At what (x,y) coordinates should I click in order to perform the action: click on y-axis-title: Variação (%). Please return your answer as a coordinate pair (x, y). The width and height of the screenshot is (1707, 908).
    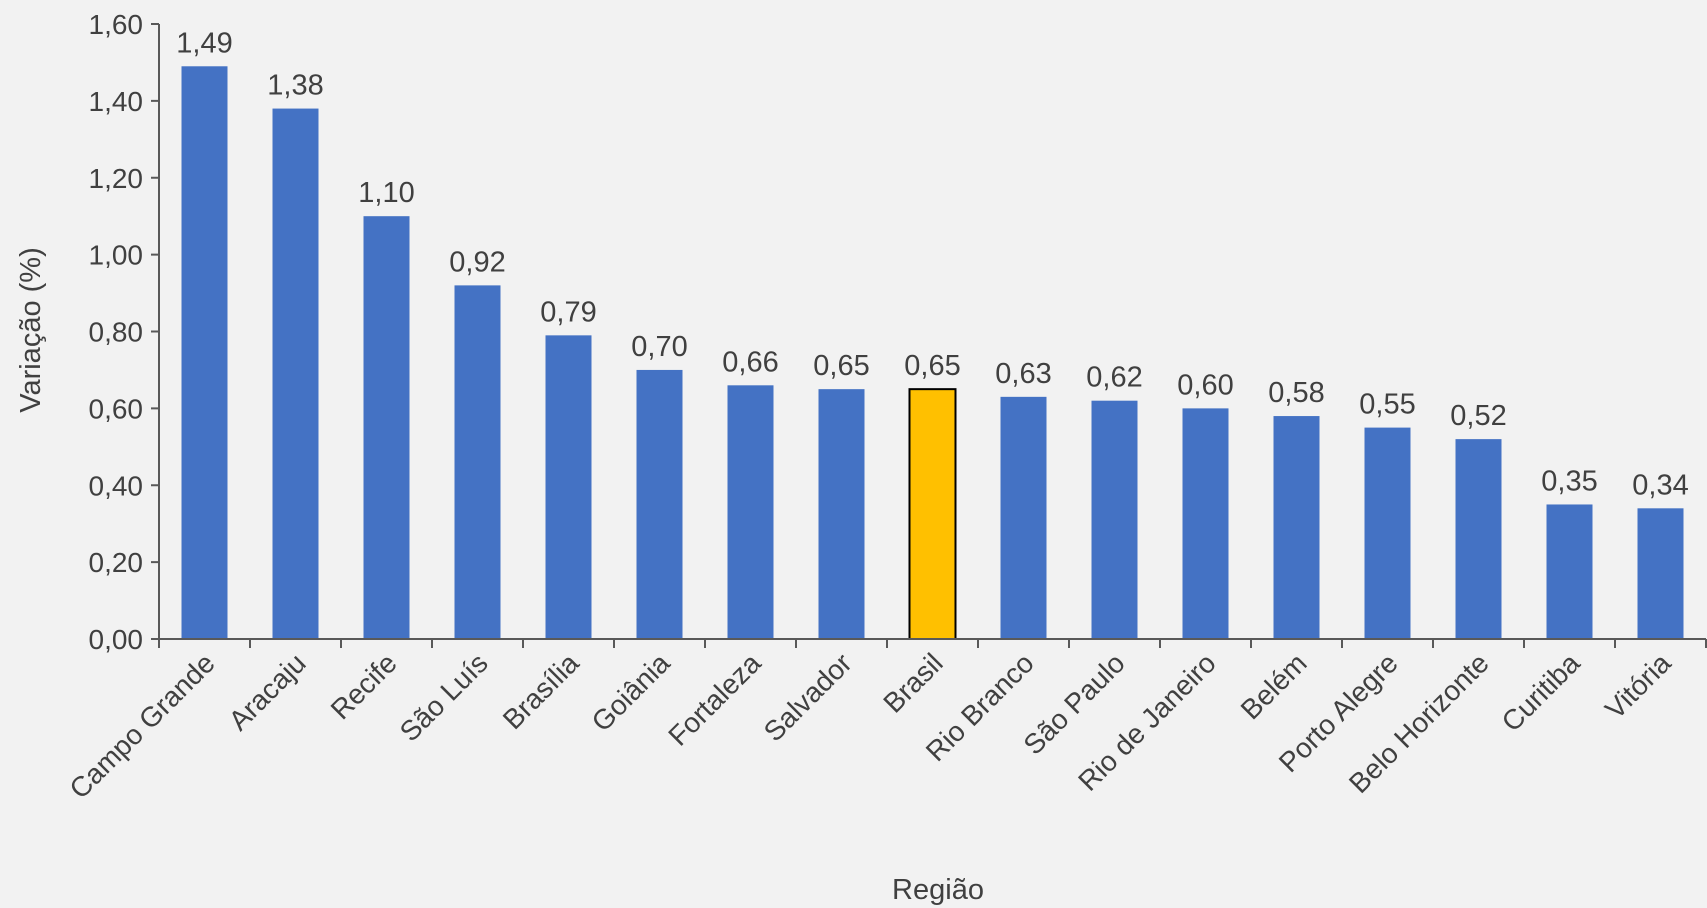
    Looking at the image, I should click on (31, 329).